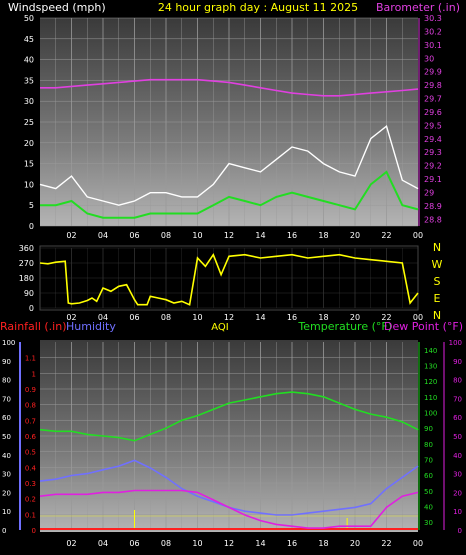 The height and width of the screenshot is (555, 466). I want to click on dew-point-tick-label: 30, so click(457, 475).